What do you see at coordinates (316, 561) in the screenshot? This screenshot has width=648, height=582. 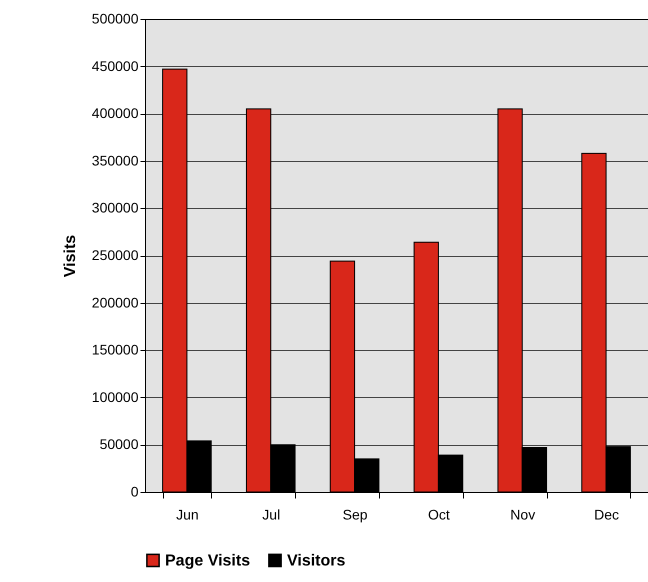 I see `legend-label: Visitors` at bounding box center [316, 561].